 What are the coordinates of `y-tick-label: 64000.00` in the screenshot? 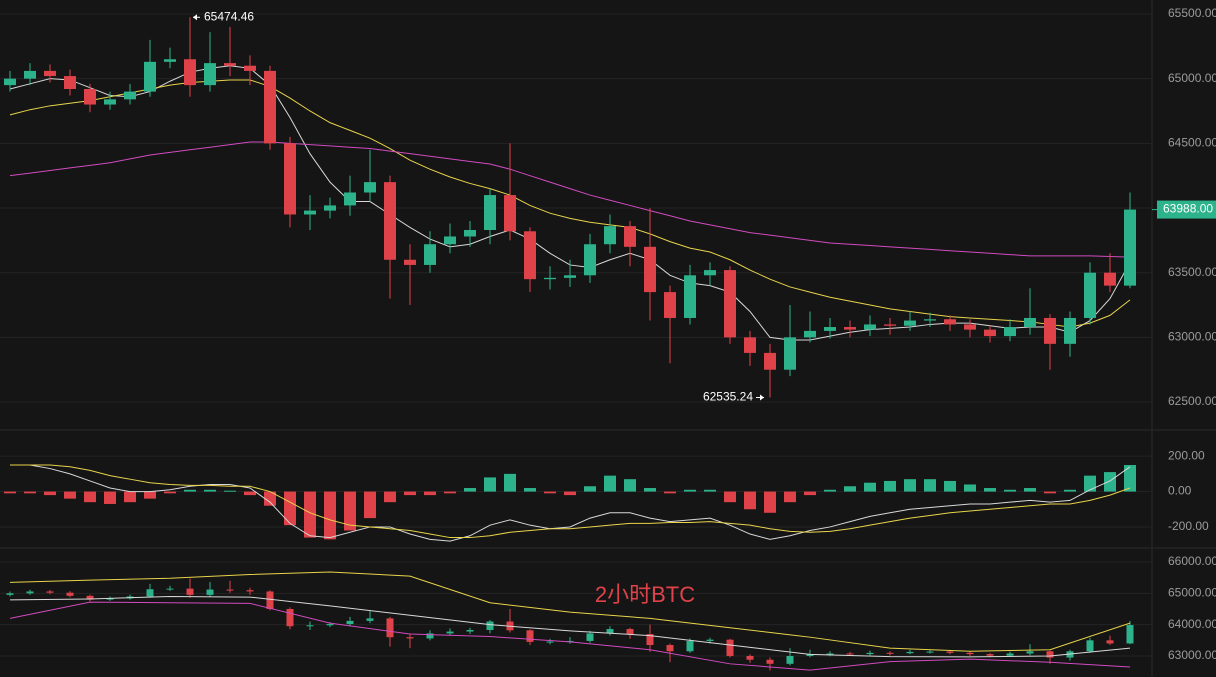 It's located at (1192, 624).